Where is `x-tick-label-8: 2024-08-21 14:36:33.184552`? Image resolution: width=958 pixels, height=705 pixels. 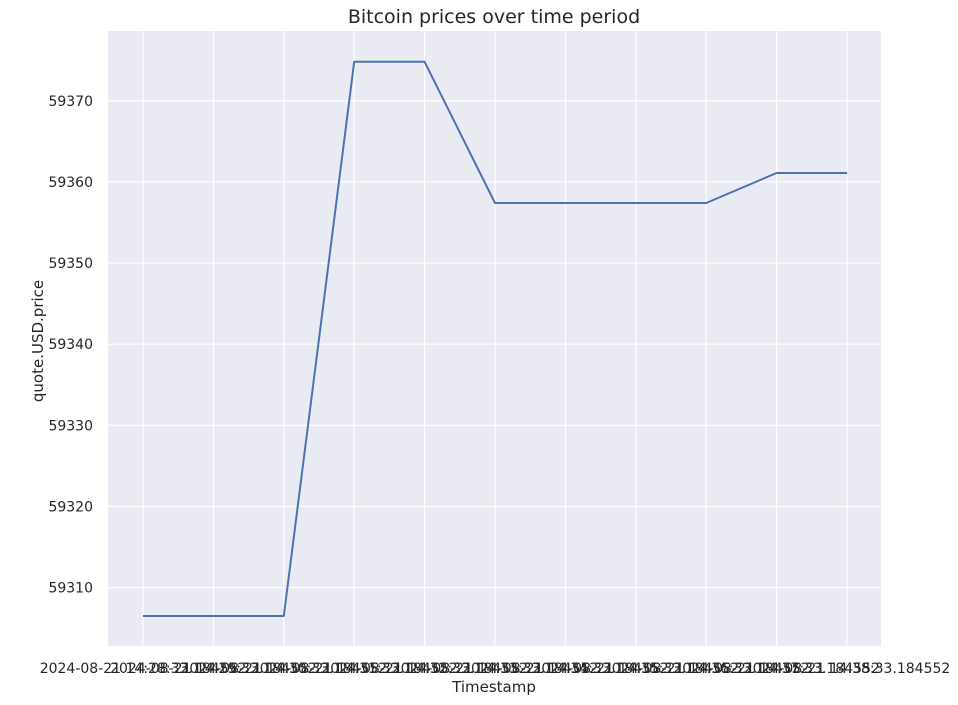
x-tick-label-8: 2024-08-21 14:36:33.184552 is located at coordinates (706, 669).